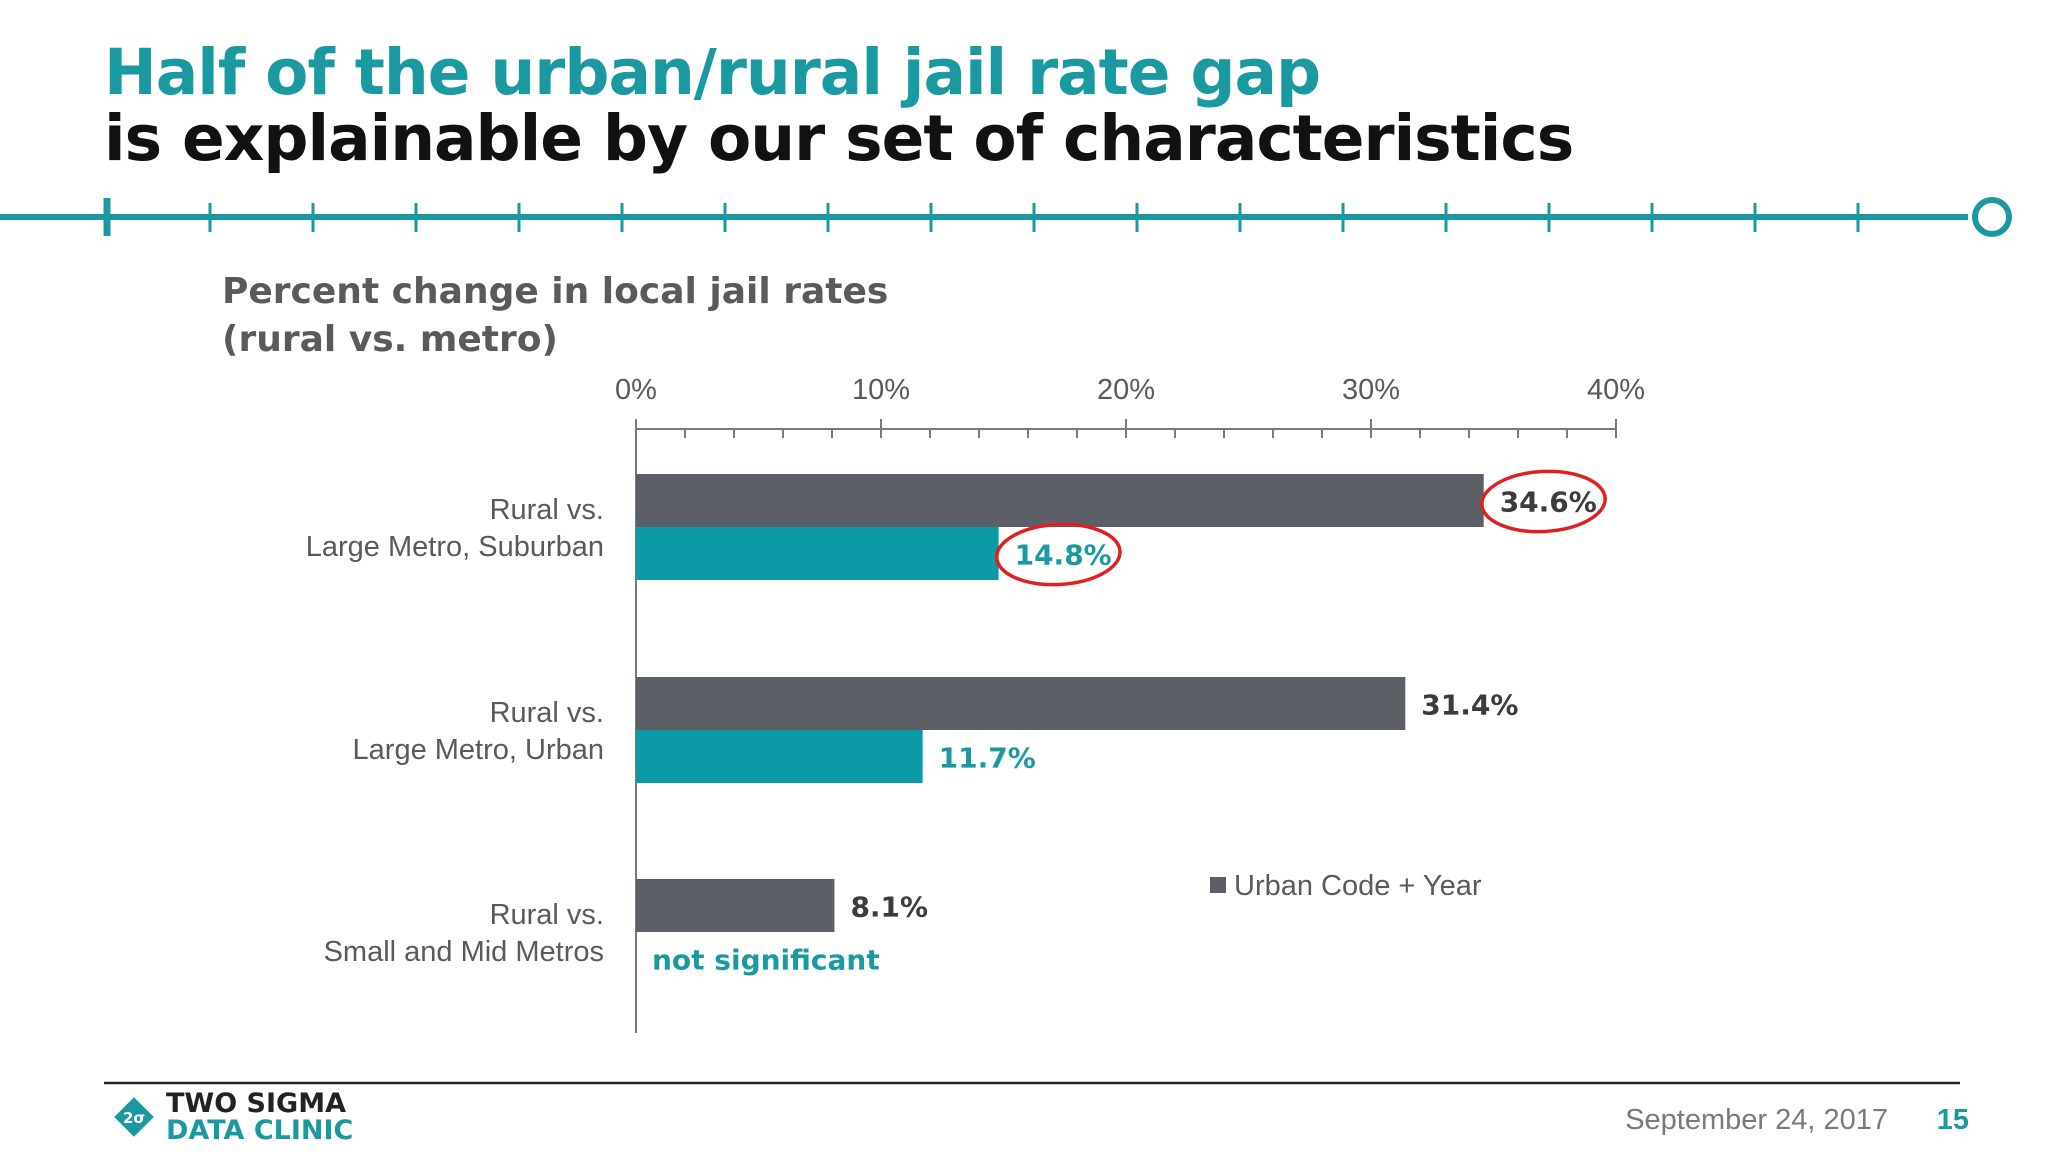 This screenshot has width=2048, height=1152. What do you see at coordinates (260, 1130) in the screenshot?
I see `logo-line2: DATA CLINIC` at bounding box center [260, 1130].